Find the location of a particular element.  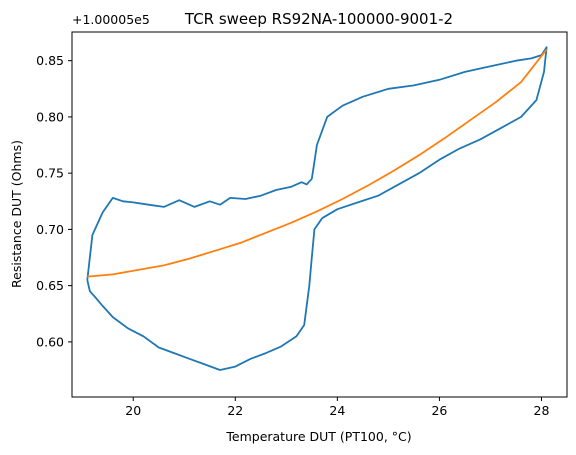

x-axis-label: Temperature DUT (PT100, °C) is located at coordinates (318, 436).